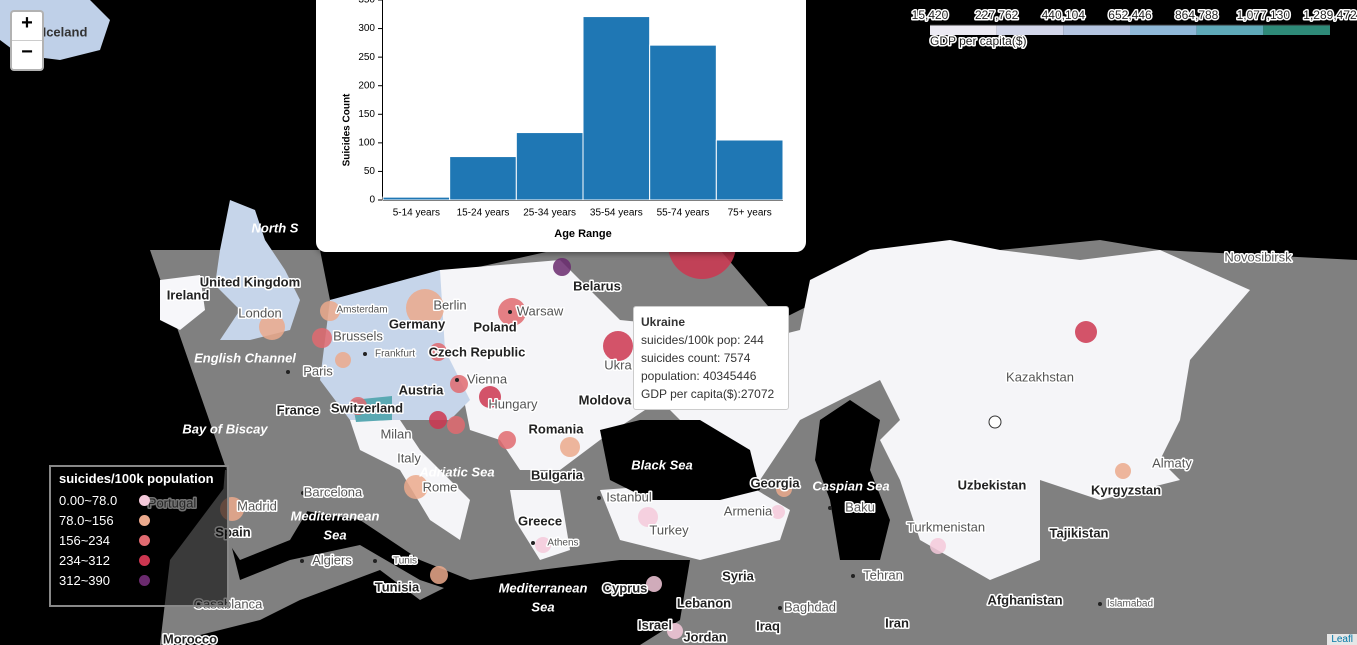 Image resolution: width=1357 pixels, height=645 pixels. What do you see at coordinates (605, 399) in the screenshot?
I see `place-label: Moldova` at bounding box center [605, 399].